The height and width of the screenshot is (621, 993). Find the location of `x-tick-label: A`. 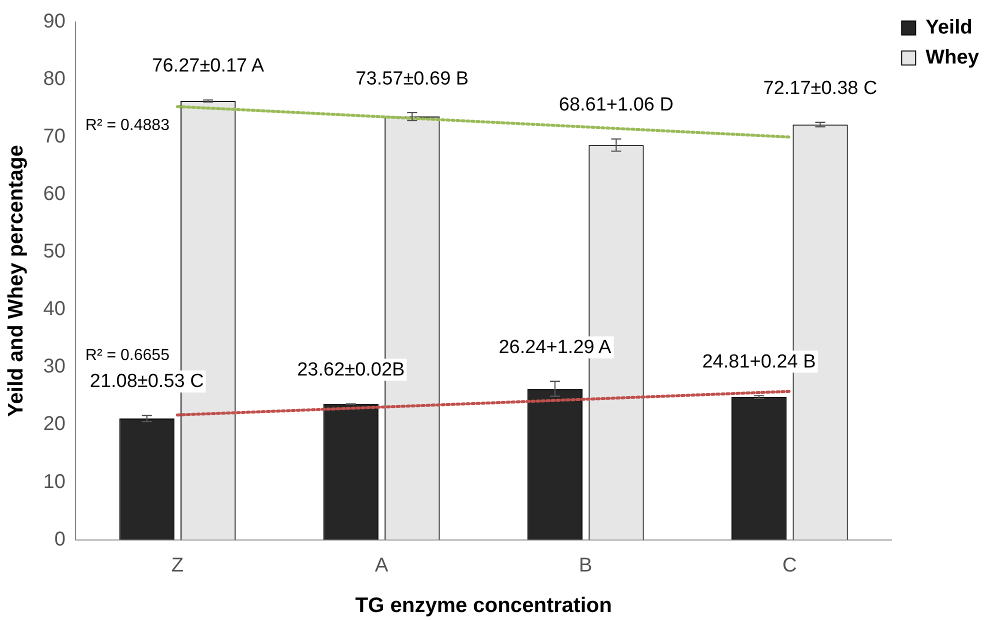

x-tick-label: A is located at coordinates (381, 565).